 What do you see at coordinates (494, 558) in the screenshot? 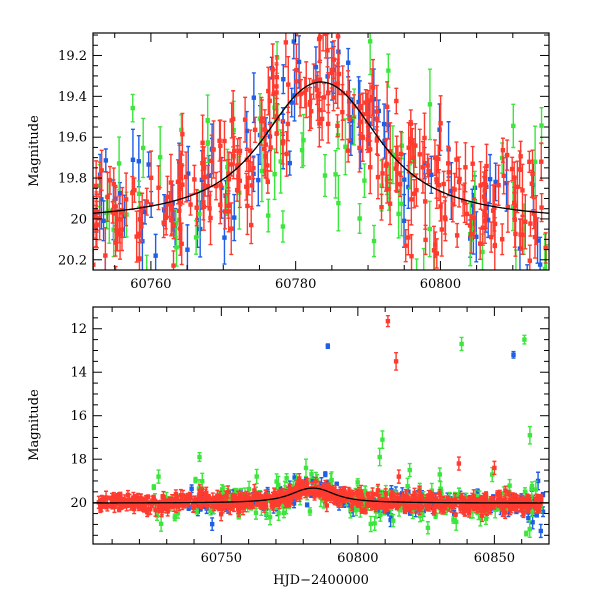
I see `bottom-x-tick-label: 60850` at bounding box center [494, 558].